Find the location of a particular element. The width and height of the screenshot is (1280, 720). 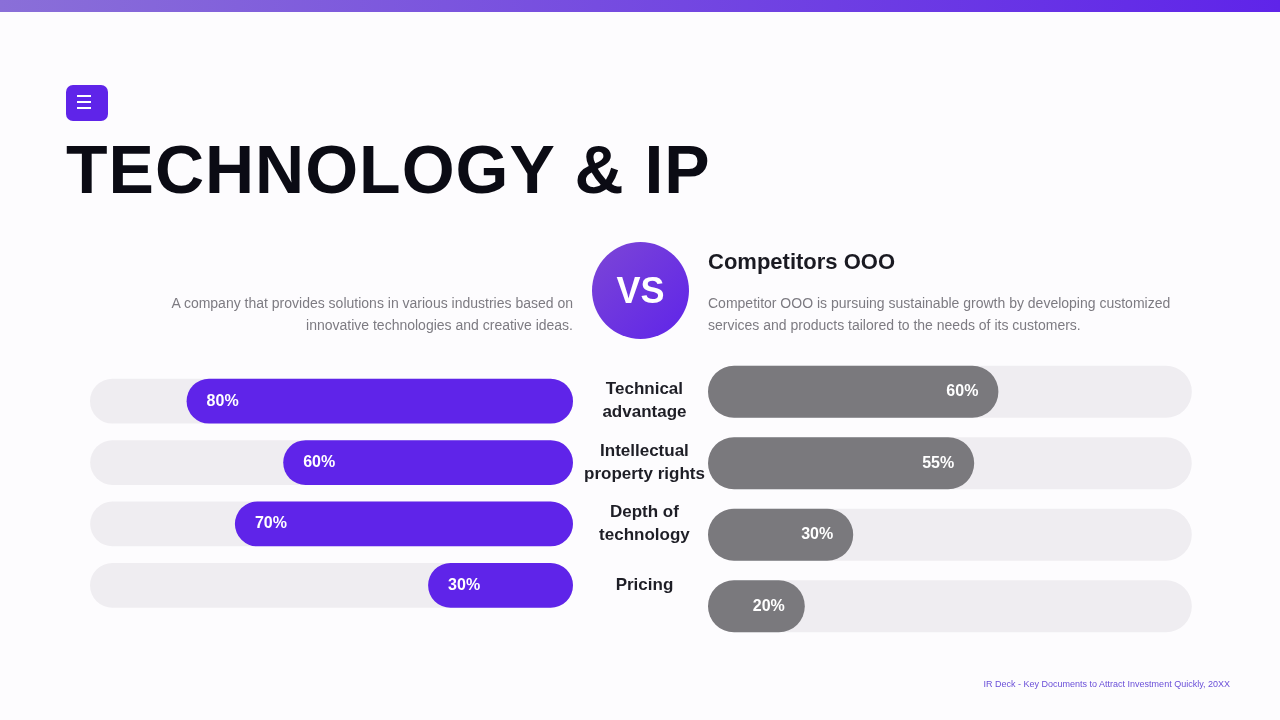

data-label: 55% is located at coordinates (938, 462).